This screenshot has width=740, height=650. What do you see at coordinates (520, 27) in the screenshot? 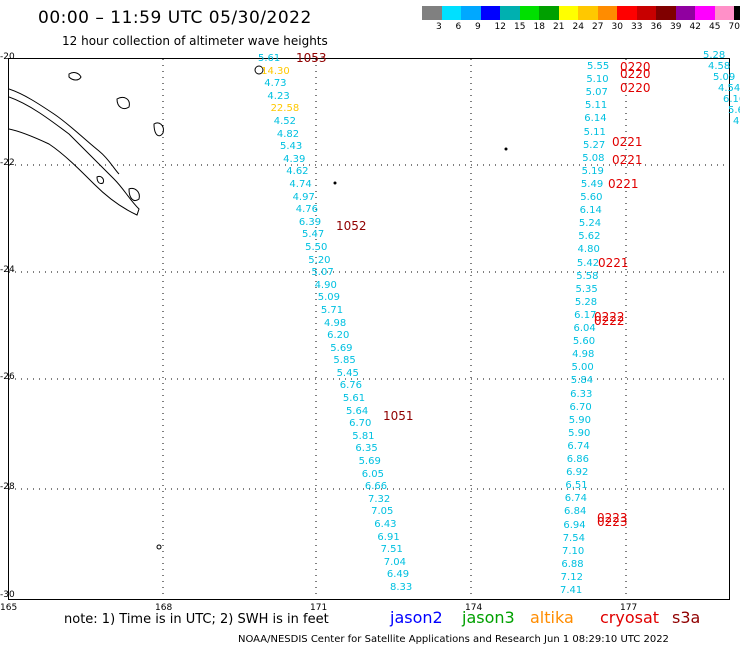
I see `legend-tick-label: 15` at bounding box center [520, 27].